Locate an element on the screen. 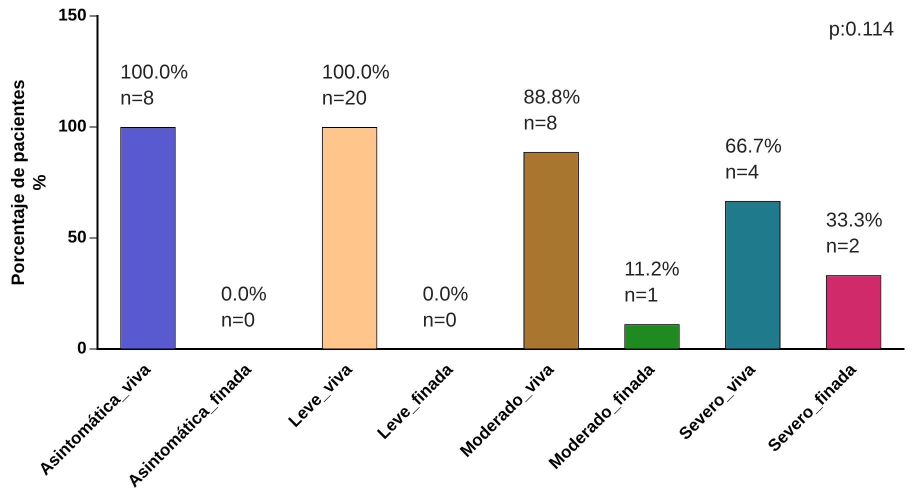 Image resolution: width=924 pixels, height=499 pixels. annotation: p:0.114 is located at coordinates (861, 29).